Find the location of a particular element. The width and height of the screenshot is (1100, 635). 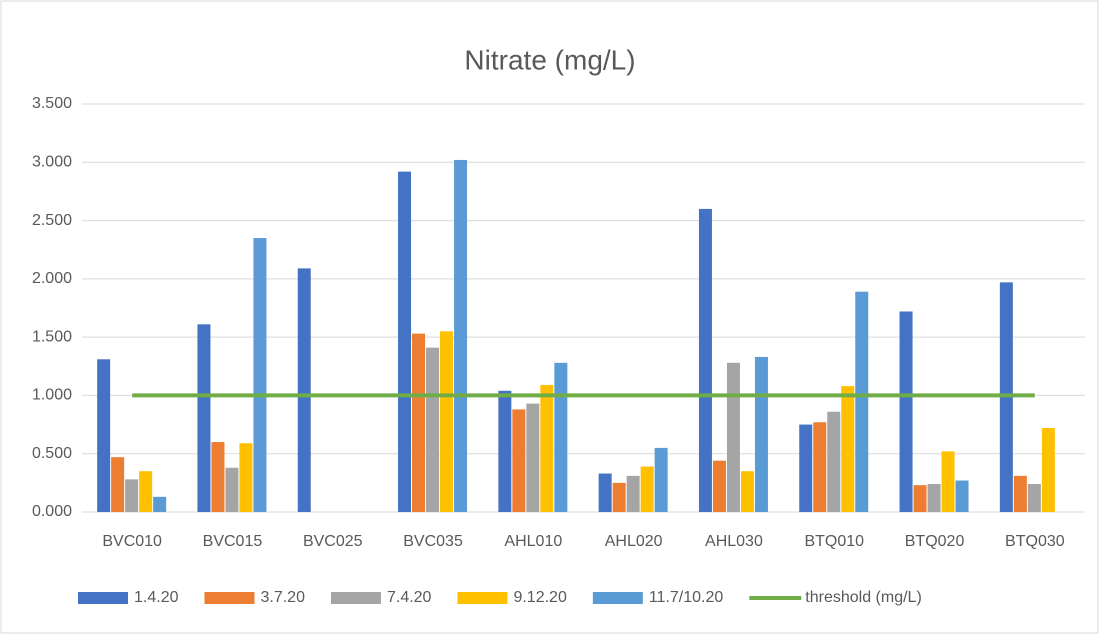

y-tick-label: 2.000 is located at coordinates (52, 278).